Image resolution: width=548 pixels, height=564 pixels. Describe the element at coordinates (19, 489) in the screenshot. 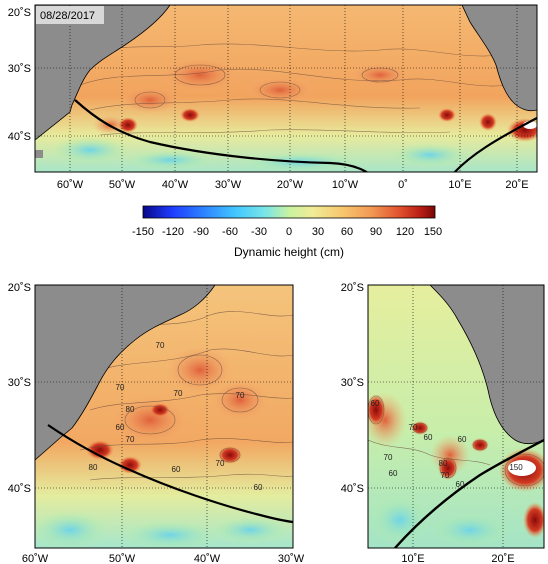

I see `bl-lat-label-40s: 40˚S` at that location.